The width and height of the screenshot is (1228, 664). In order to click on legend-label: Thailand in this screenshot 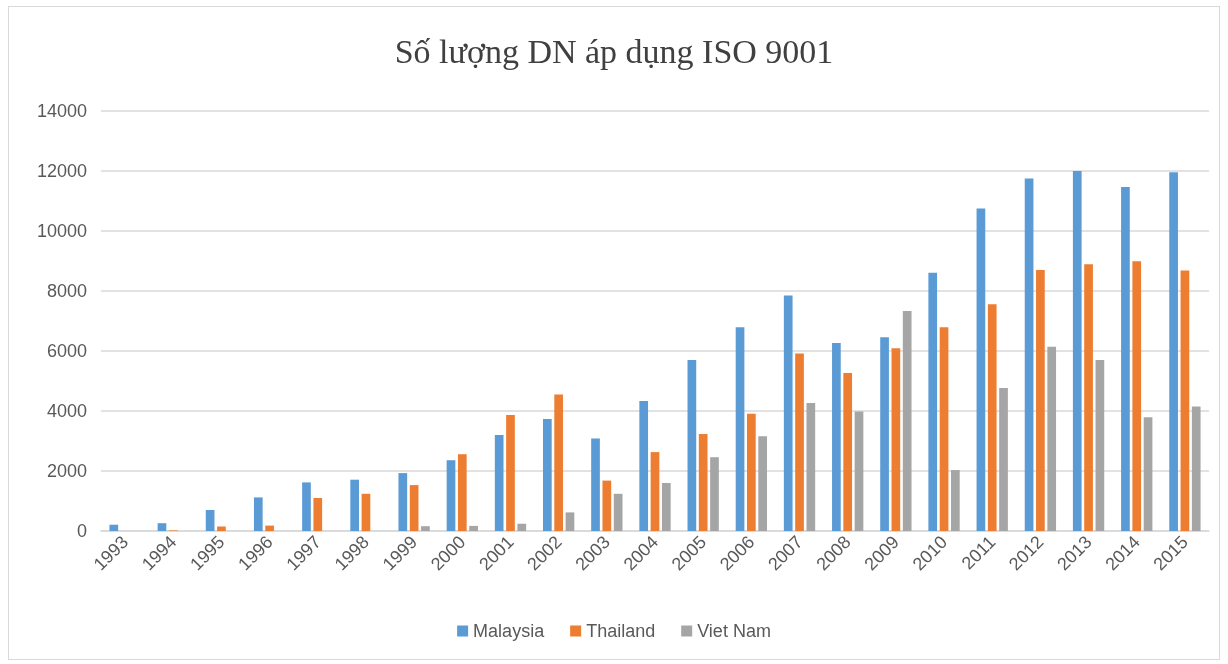, I will do `click(621, 631)`.